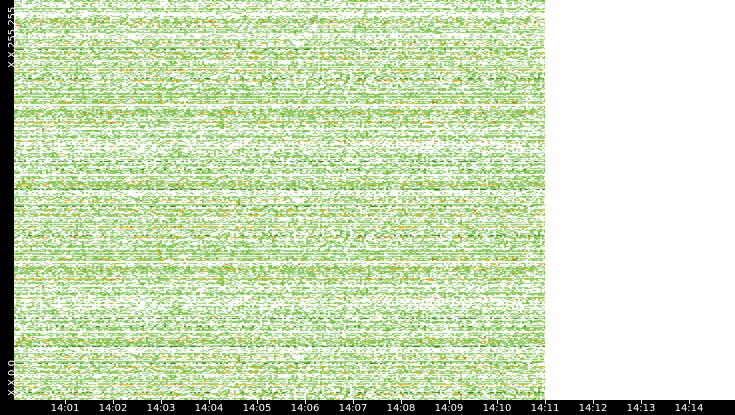 This screenshot has height=415, width=735. I want to click on x-tick-label: 14:02, so click(113, 408).